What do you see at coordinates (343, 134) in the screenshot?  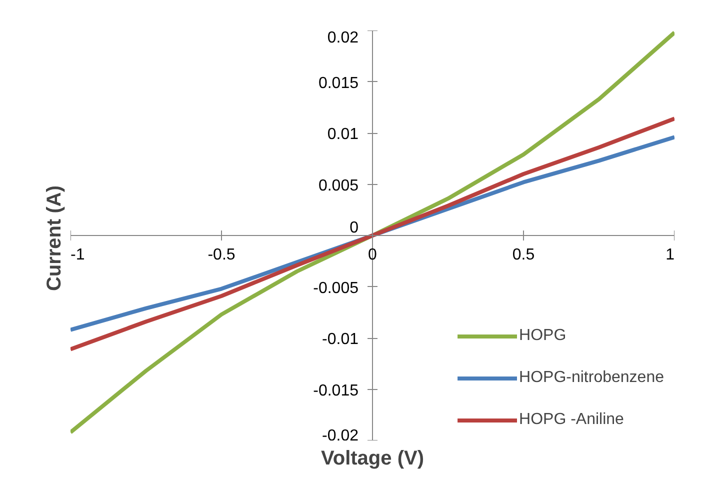 I see `y-tick-label: 0.01` at bounding box center [343, 134].